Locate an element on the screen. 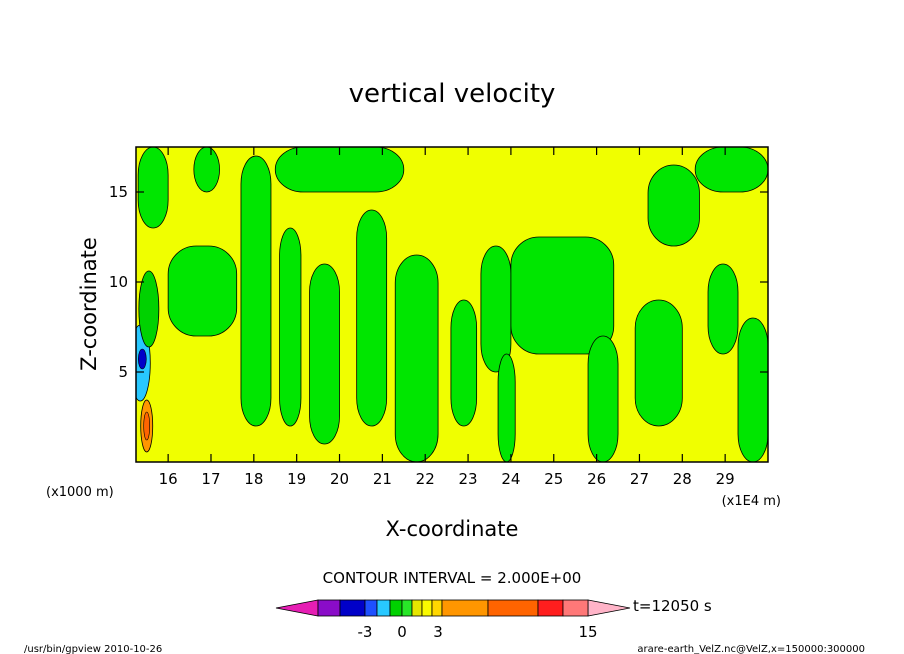 This screenshot has height=654, width=904. colorbar-right-triangle is located at coordinates (609, 608).